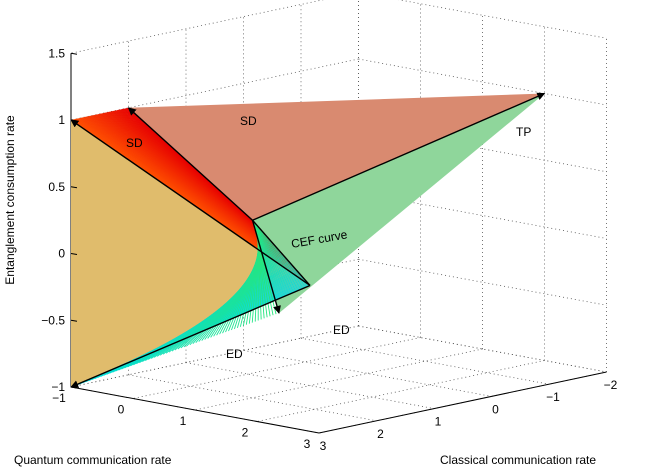 This screenshot has width=646, height=470. I want to click on y-axis-label: Classical communication rate, so click(518, 460).